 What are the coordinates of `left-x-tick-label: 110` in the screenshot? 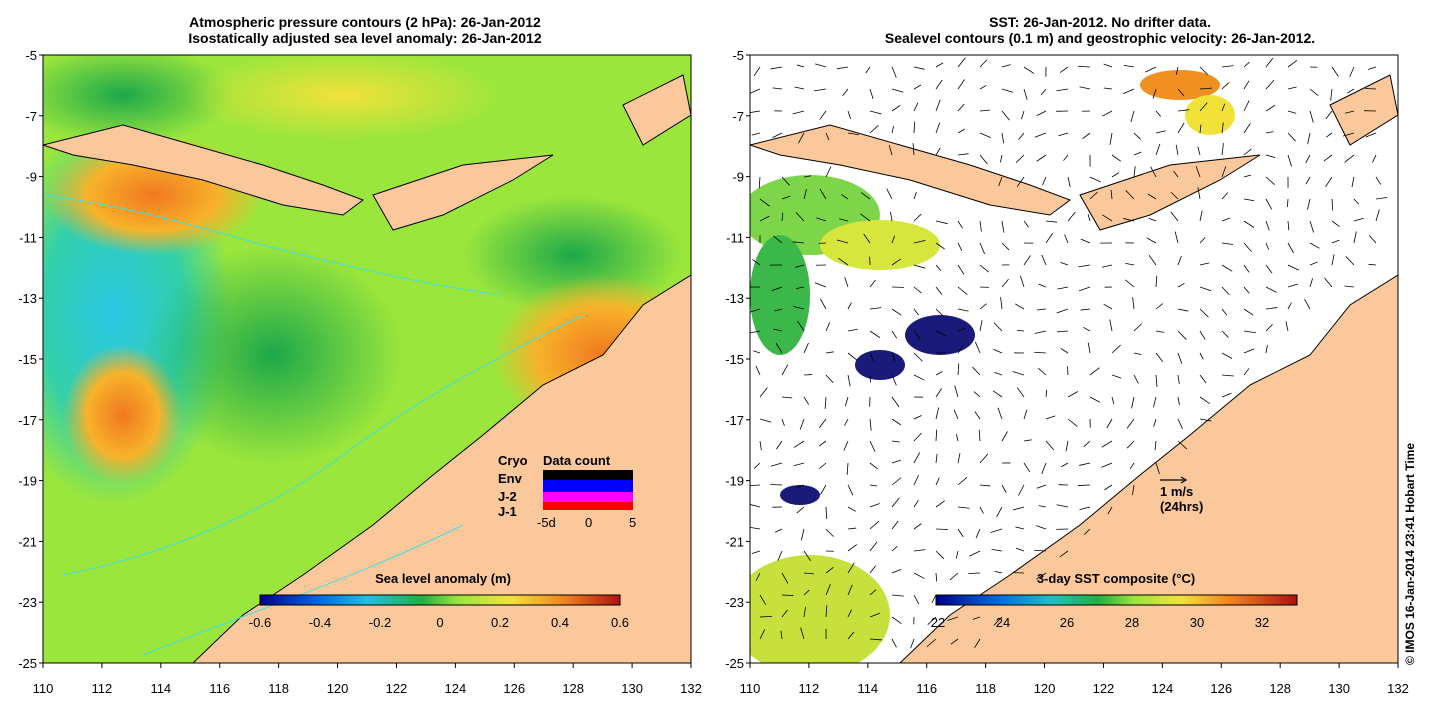 It's located at (43, 688).